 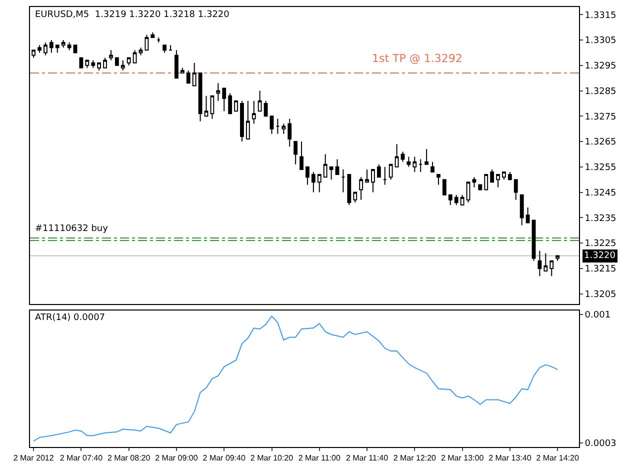 What do you see at coordinates (367, 458) in the screenshot?
I see `x-tick-label: 2 Mar 11:40` at bounding box center [367, 458].